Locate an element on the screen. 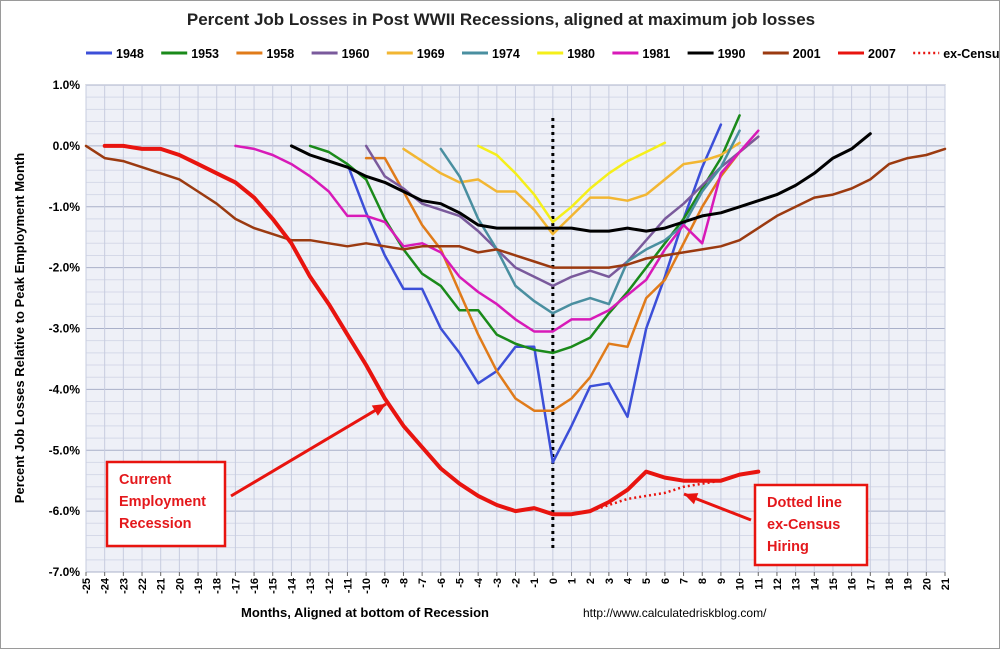 The width and height of the screenshot is (1000, 650). legend-label: 1990 is located at coordinates (732, 54).